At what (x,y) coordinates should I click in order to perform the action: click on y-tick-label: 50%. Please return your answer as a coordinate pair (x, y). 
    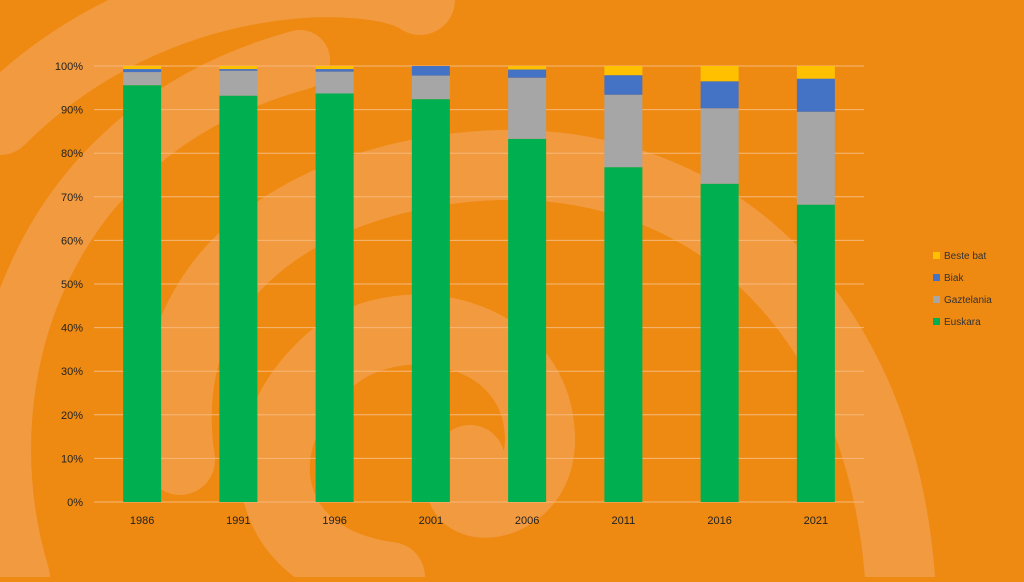
    Looking at the image, I should click on (72, 285).